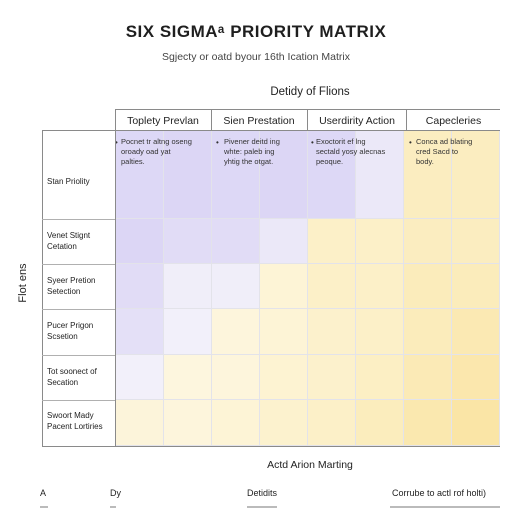 The width and height of the screenshot is (512, 512). I want to click on column-header-4: Capecleries, so click(453, 121).